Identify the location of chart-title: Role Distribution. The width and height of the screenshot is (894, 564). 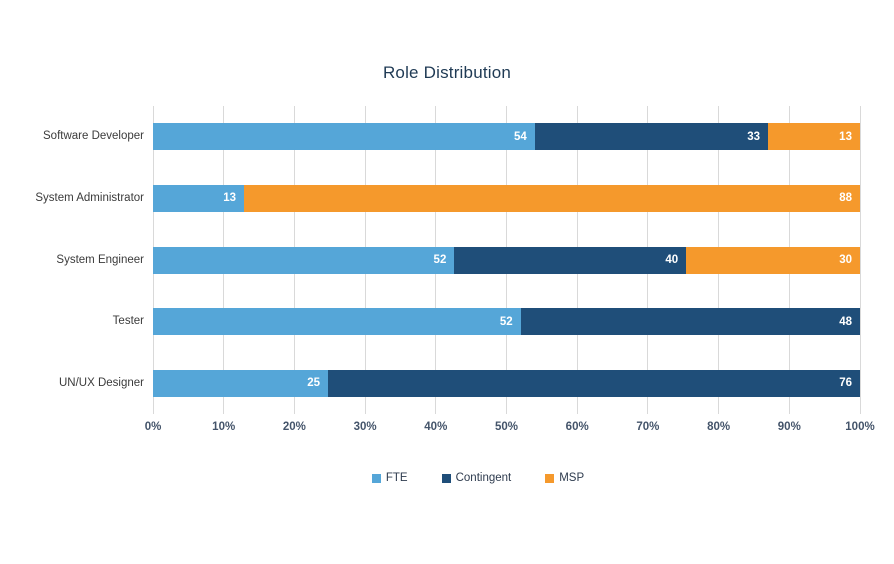
(447, 72).